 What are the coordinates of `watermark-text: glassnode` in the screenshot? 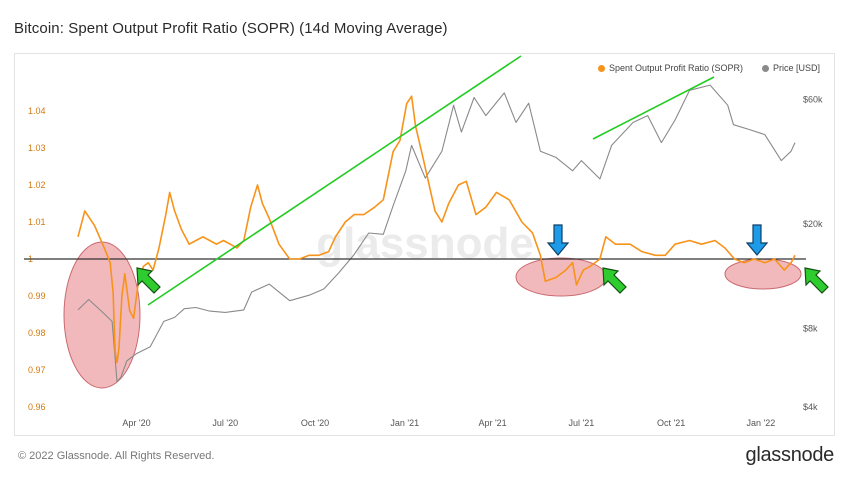 It's located at (425, 243).